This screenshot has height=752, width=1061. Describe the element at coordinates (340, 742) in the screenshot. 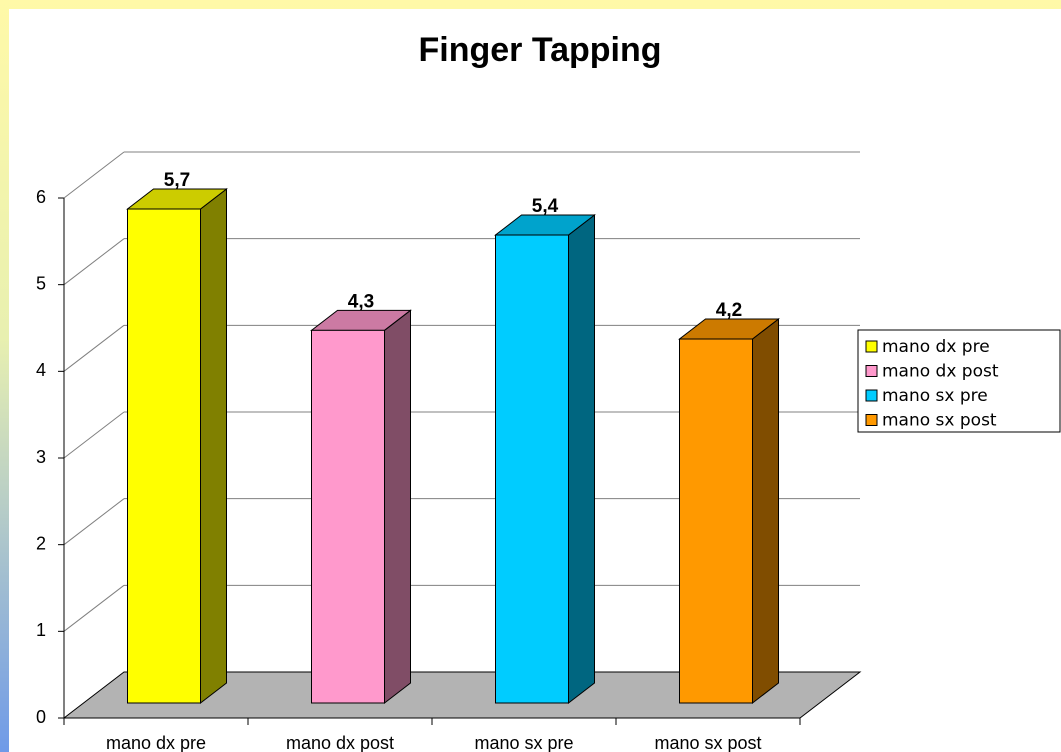

I see `x-tick-label: mano dx post` at that location.